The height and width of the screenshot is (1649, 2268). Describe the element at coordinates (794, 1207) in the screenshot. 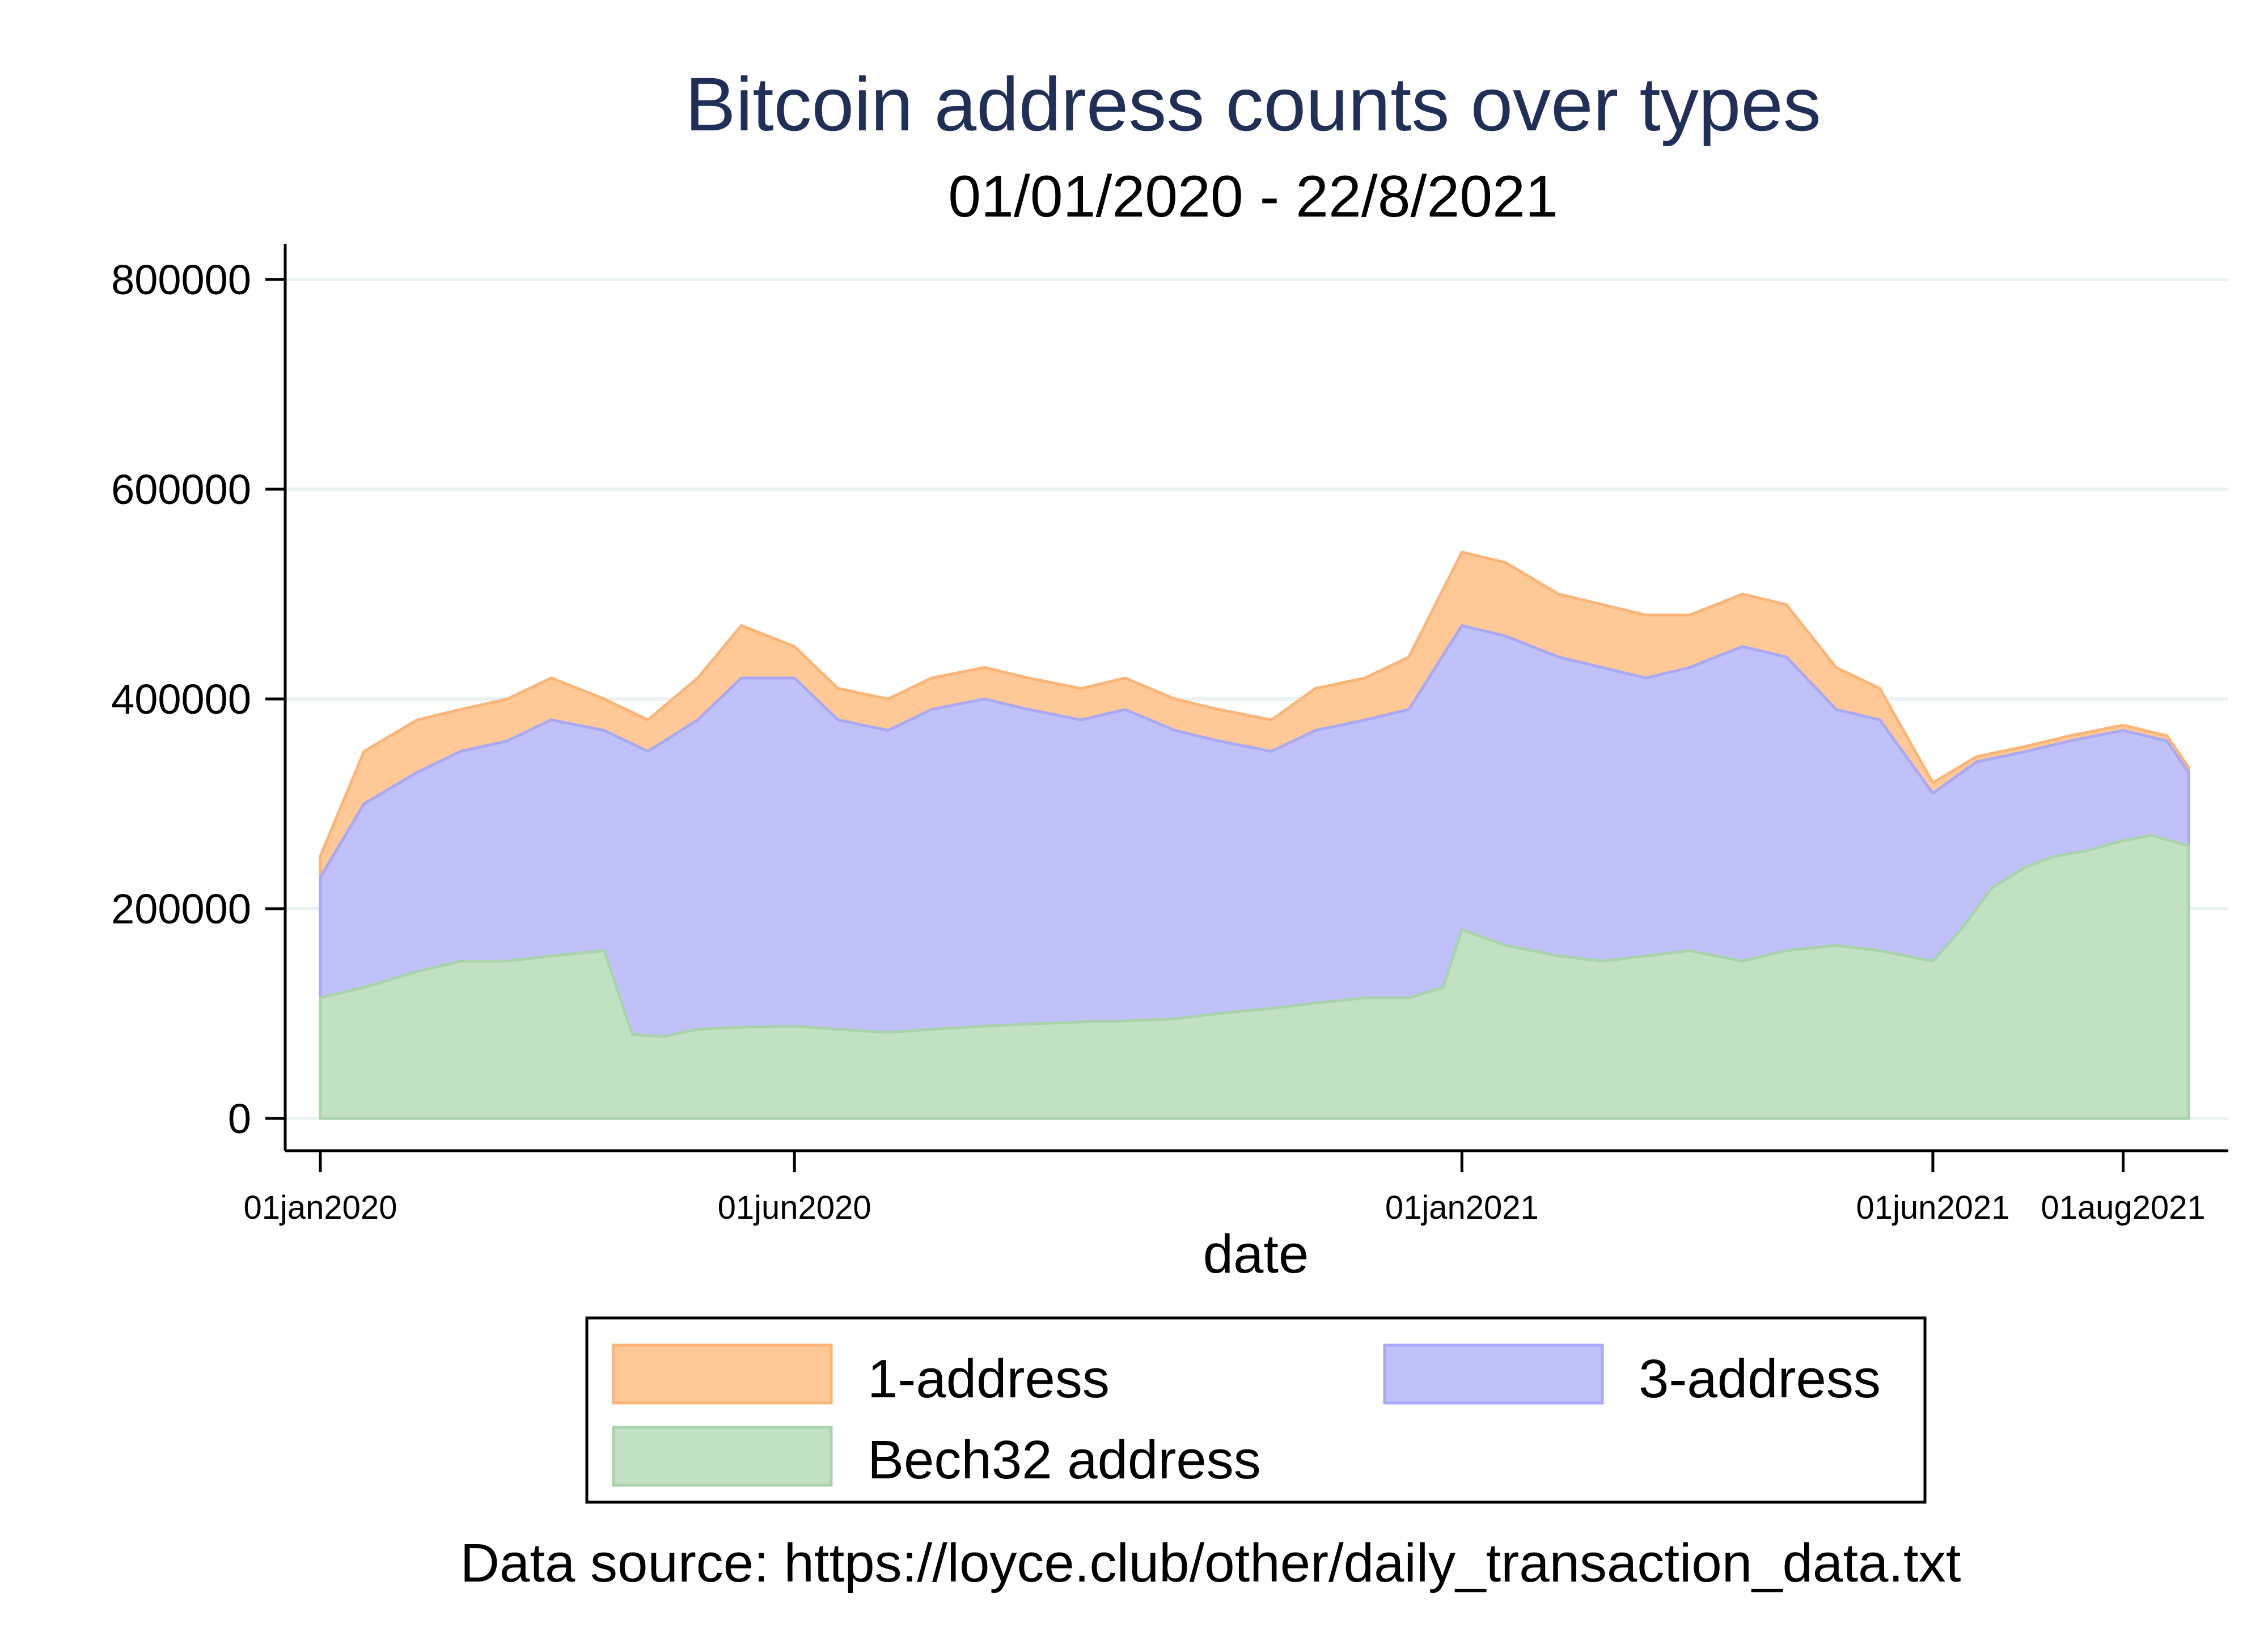

I see `x-tick-label-1: 01jun2020` at that location.